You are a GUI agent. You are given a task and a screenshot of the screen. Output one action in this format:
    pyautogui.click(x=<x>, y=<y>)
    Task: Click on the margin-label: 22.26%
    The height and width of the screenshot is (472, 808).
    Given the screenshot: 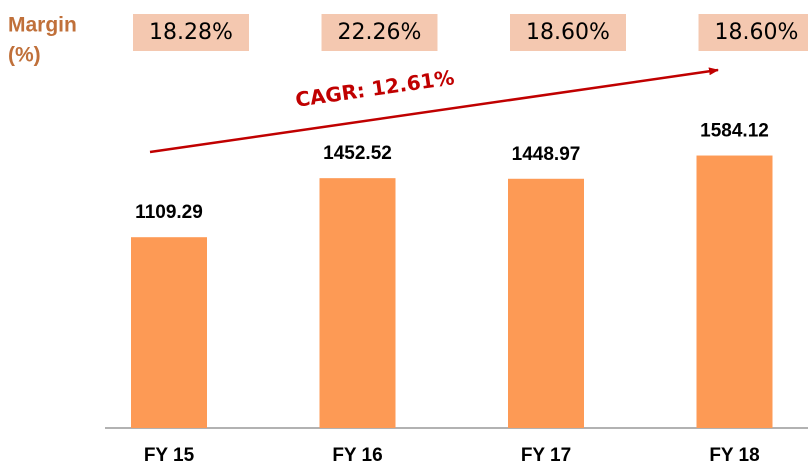 What is the action you would take?
    pyautogui.click(x=380, y=32)
    